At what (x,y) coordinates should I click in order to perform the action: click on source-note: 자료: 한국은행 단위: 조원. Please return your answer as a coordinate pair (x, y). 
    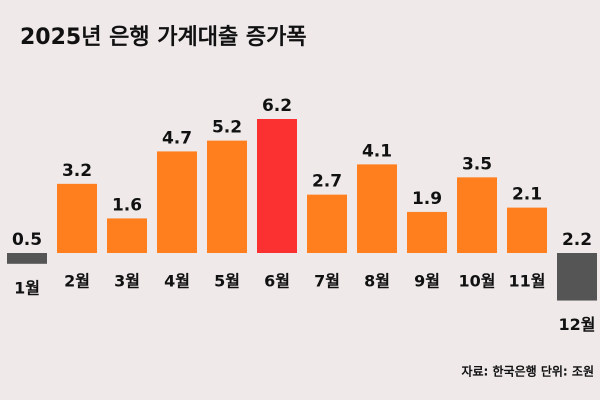
    Looking at the image, I should click on (527, 371).